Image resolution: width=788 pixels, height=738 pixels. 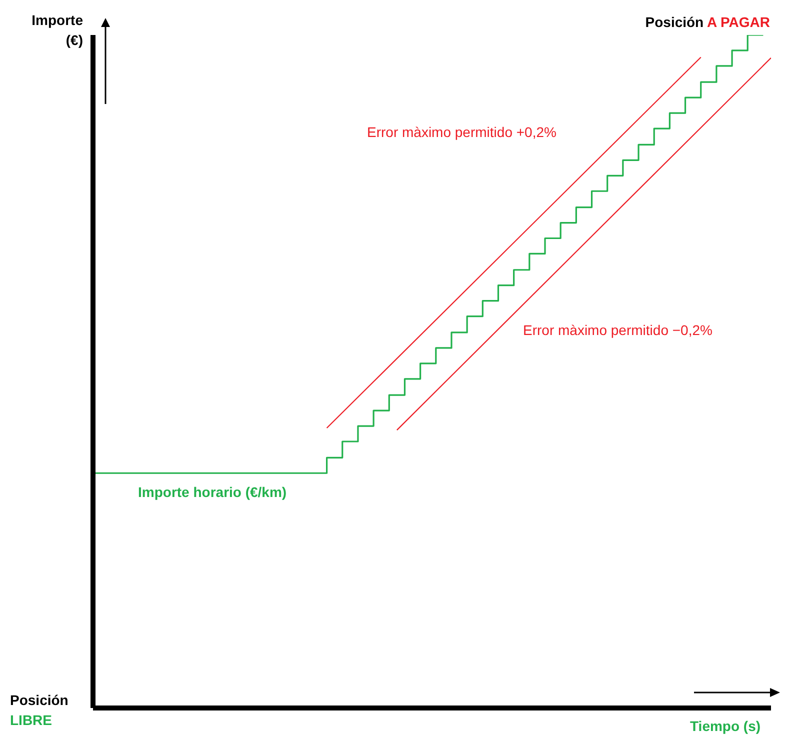 I want to click on annotation: Error màximo permitido −0,2%, so click(x=617, y=330).